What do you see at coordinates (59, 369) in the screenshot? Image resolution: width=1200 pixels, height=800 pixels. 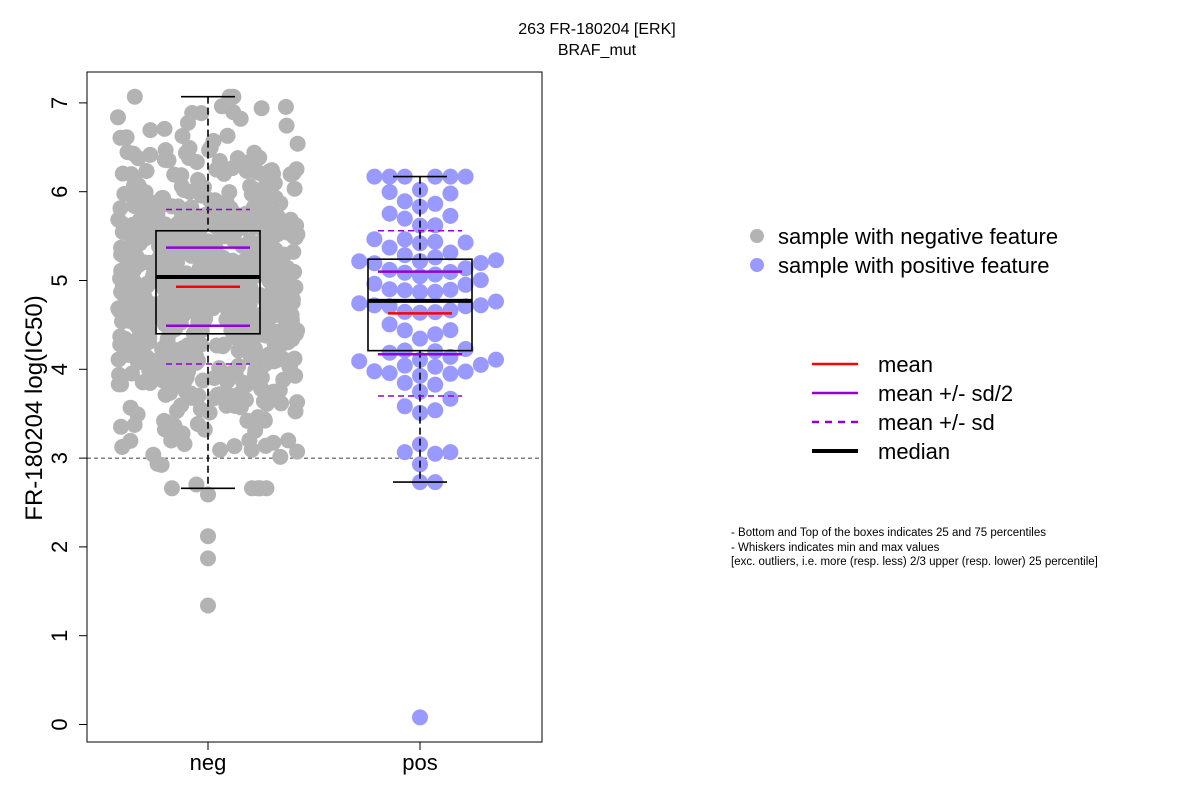 I see `y-tick-label: 4` at bounding box center [59, 369].